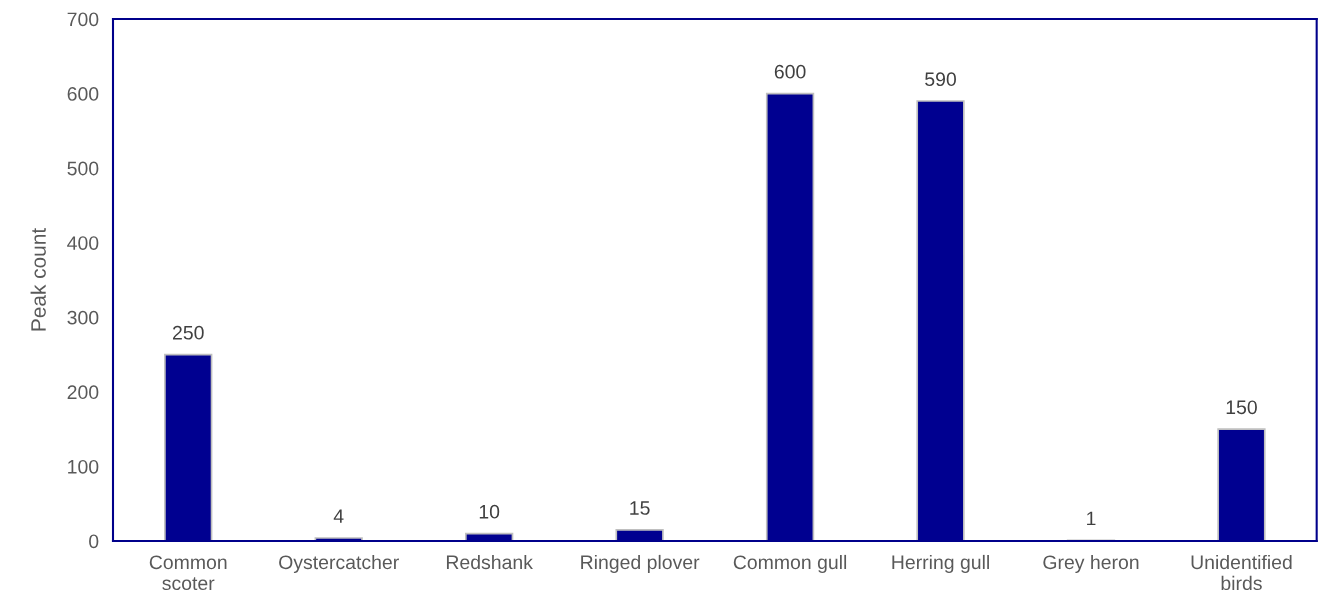  I want to click on data-label: 4, so click(338, 516).